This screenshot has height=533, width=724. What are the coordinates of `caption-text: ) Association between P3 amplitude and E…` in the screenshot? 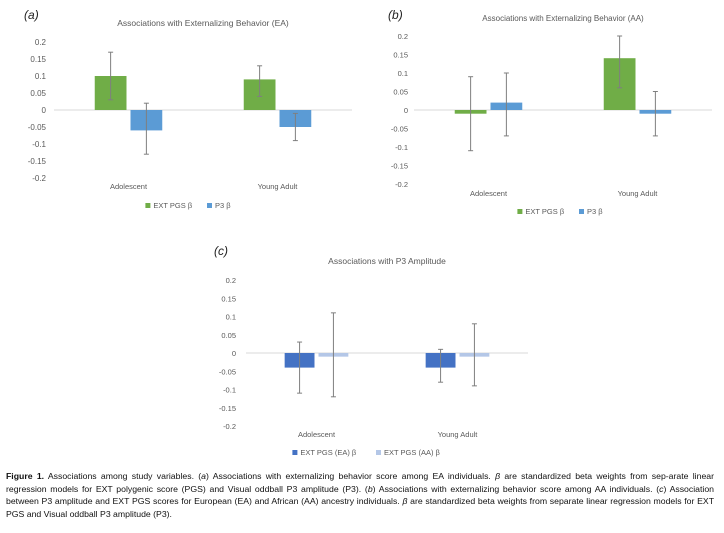 It's located at (360, 495).